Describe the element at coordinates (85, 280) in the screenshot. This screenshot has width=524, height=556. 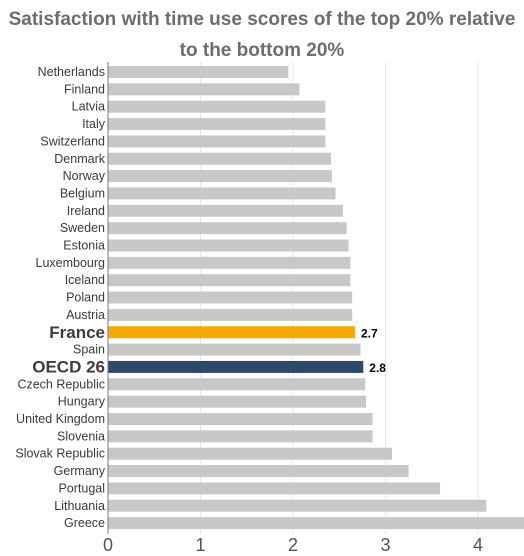
I see `category-label-iceland: Iceland` at that location.